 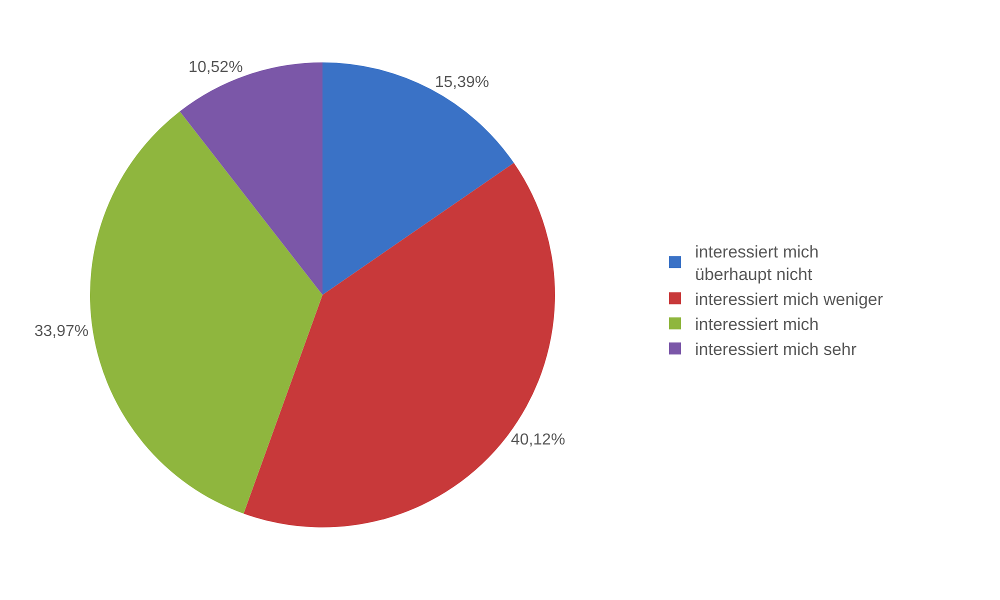 I want to click on legend-label: interessiert mich, so click(x=757, y=324).